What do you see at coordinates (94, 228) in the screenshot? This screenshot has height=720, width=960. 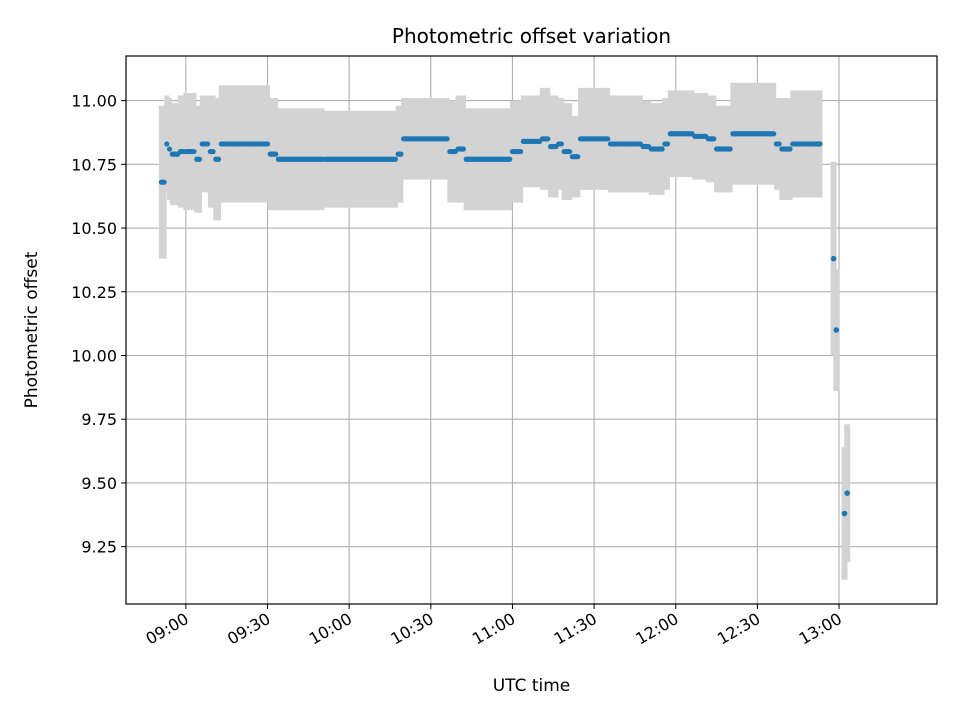 I see `y-tick-label-5: 10.50` at bounding box center [94, 228].